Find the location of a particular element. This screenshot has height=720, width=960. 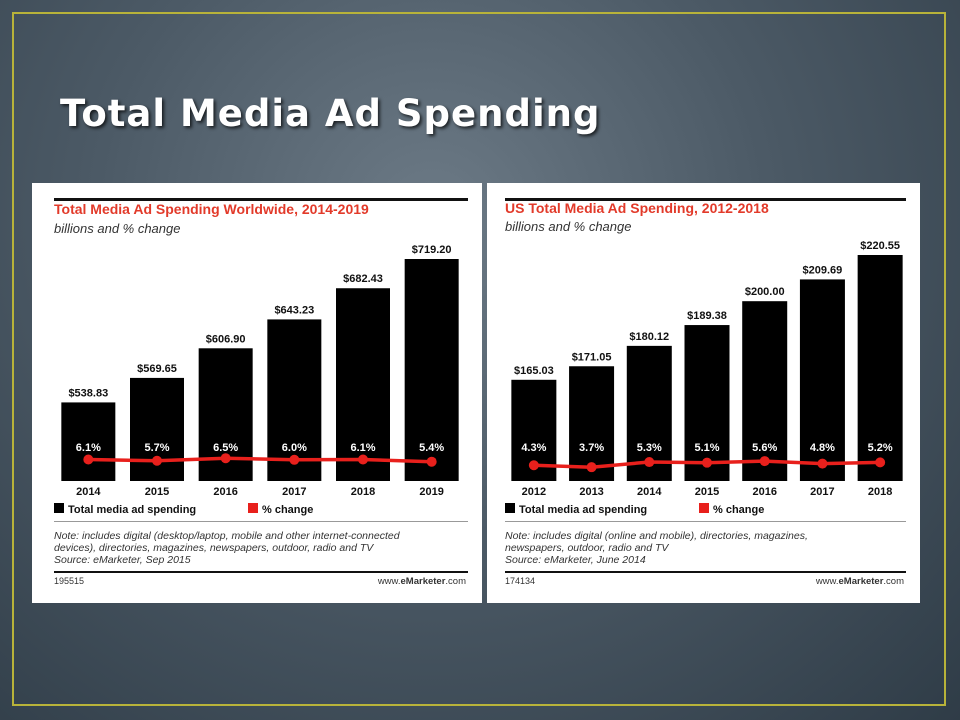

bar-value-label: $719.20 is located at coordinates (432, 250).